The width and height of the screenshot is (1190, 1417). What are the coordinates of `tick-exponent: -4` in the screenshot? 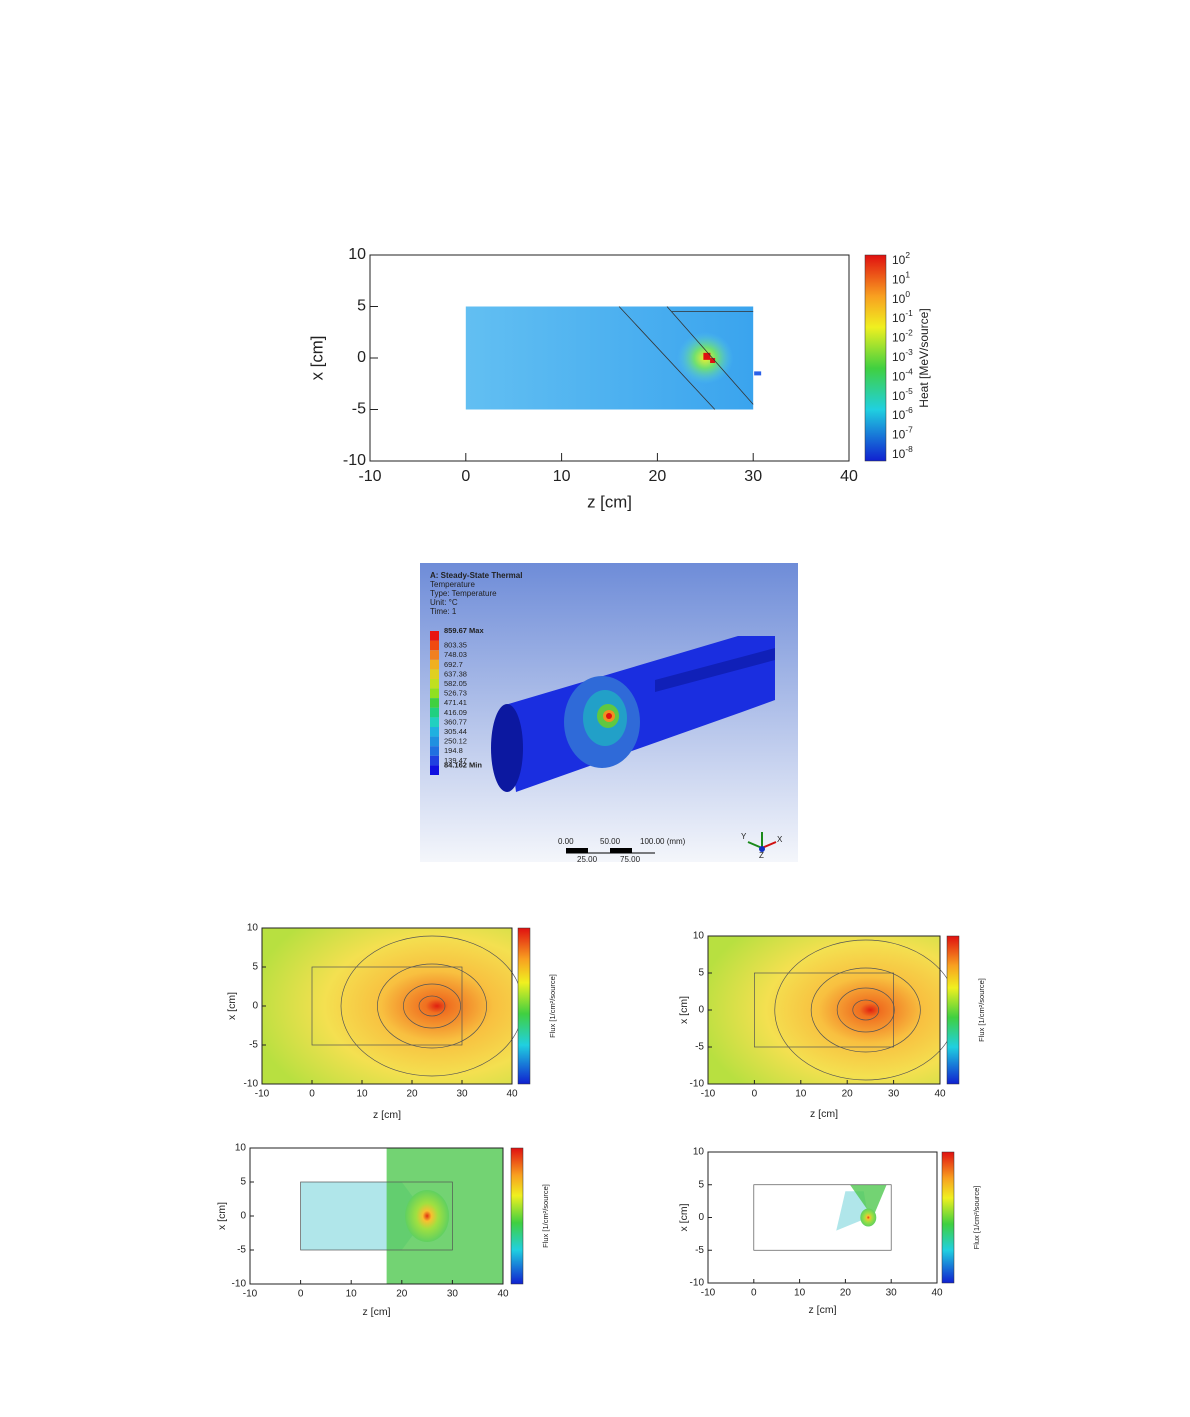 It's located at (909, 372).